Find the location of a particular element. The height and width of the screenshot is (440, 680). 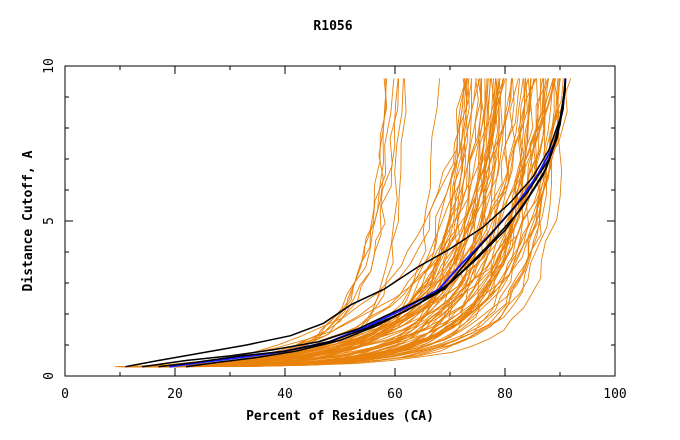

x-tick-label: 20 is located at coordinates (175, 394).